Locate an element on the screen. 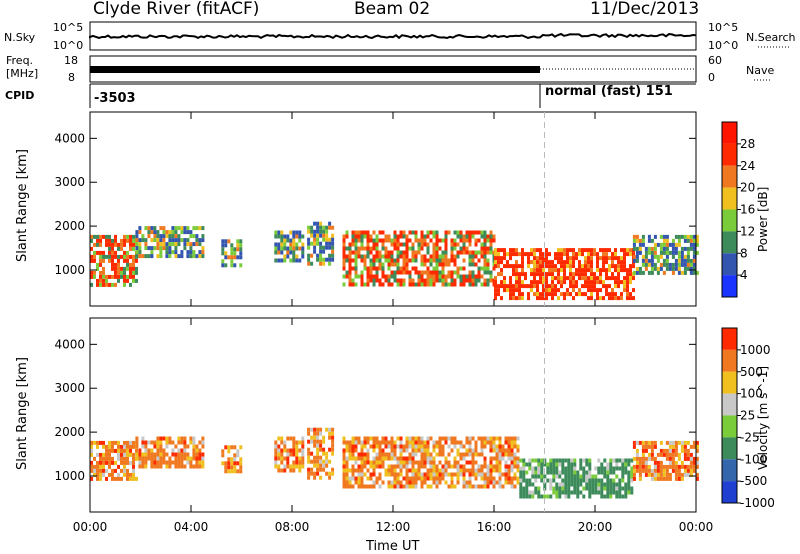  freq-scale-top: 18 is located at coordinates (71, 60).